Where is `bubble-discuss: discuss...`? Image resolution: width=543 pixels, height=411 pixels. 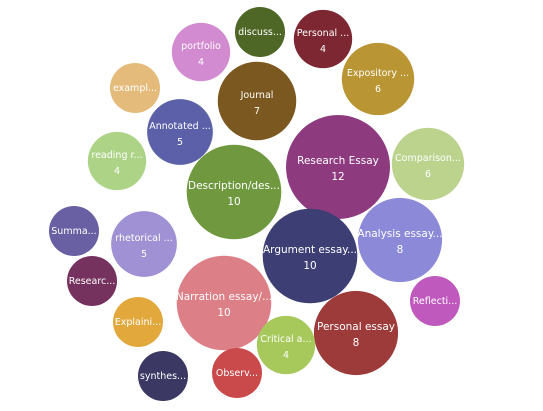 bubble-discuss: discuss... is located at coordinates (260, 32).